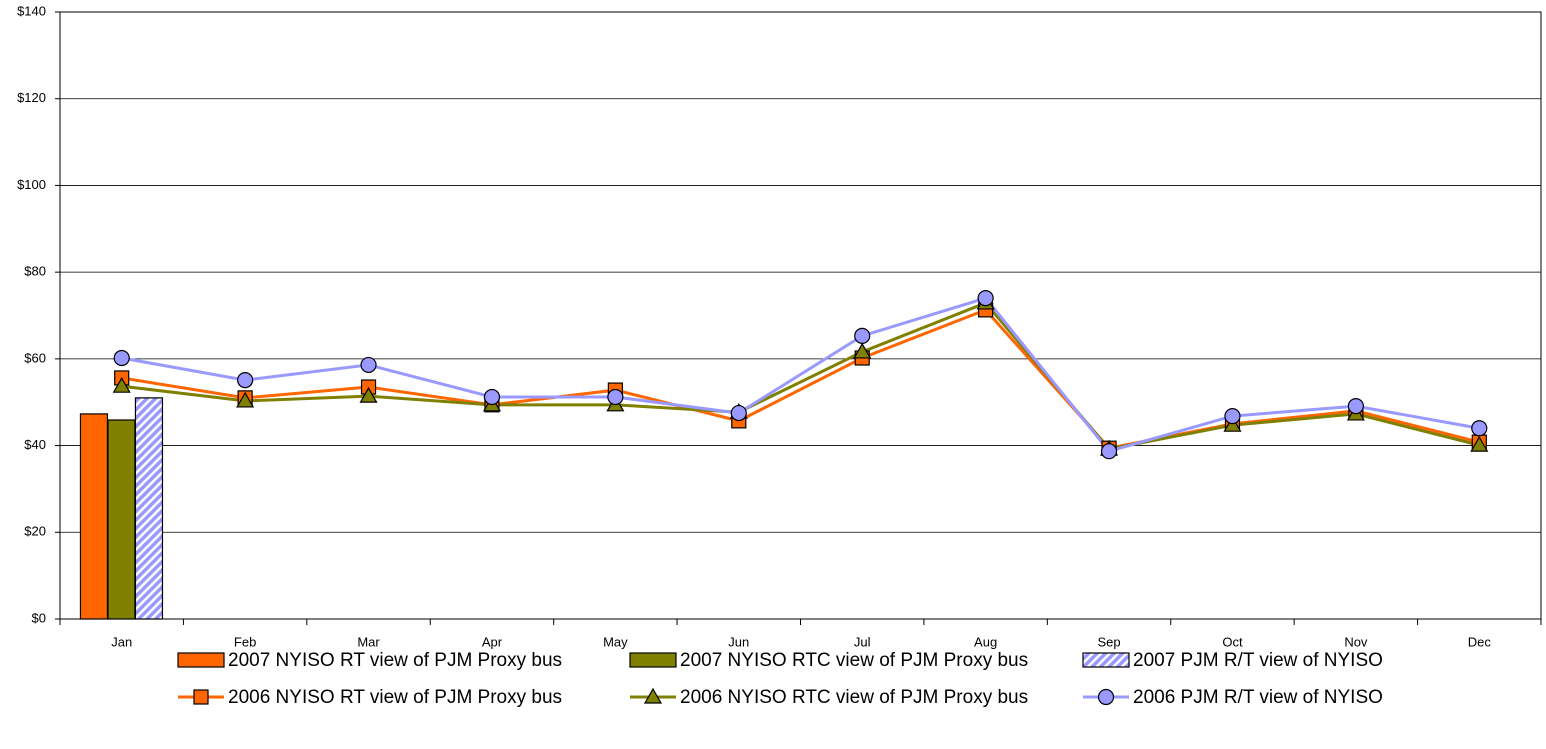  Describe the element at coordinates (738, 641) in the screenshot. I see `x-tick-label: Jun` at that location.